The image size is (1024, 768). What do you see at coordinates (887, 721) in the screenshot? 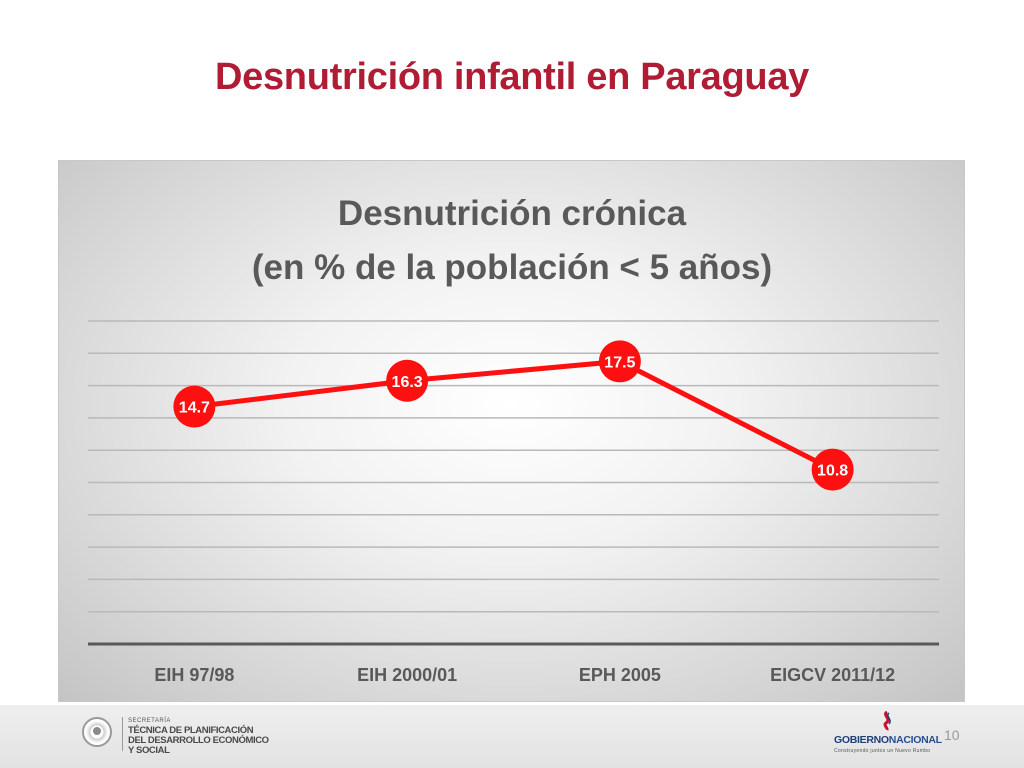
I see `gobierno-flag-mark-icon` at bounding box center [887, 721].